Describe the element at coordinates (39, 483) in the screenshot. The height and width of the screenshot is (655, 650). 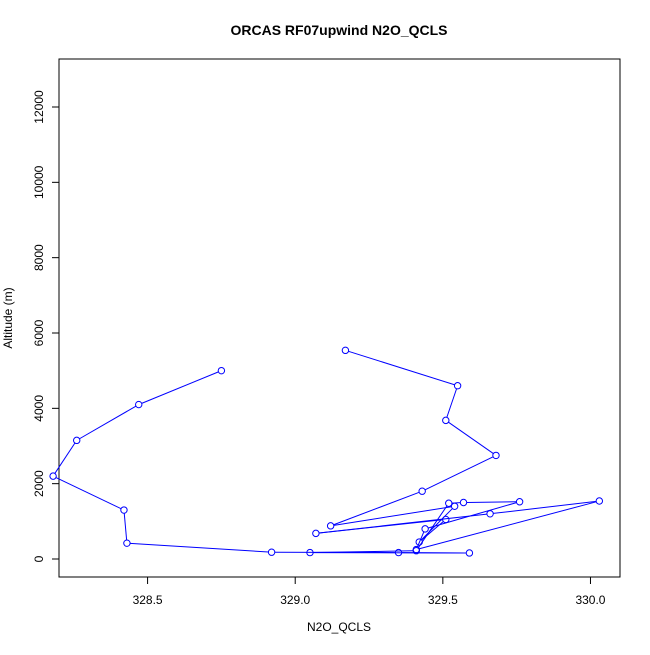
I see `y-tick-label: 2000` at that location.